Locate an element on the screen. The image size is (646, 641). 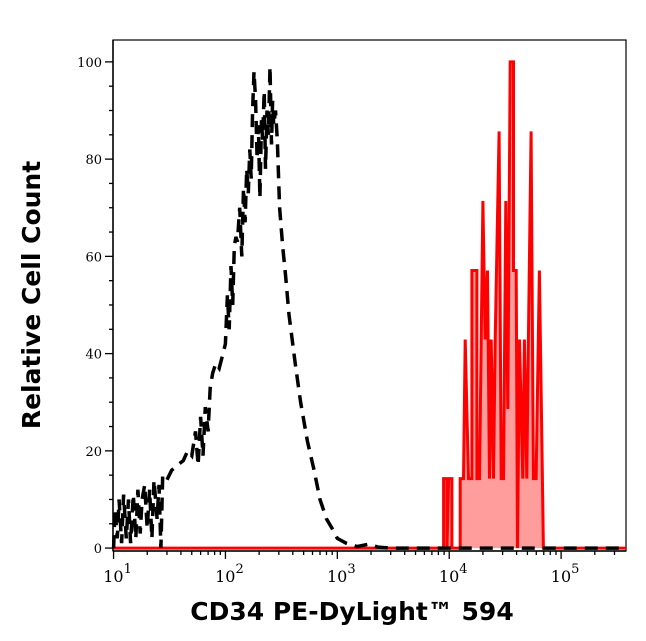
x-tick-label: 10⁴ is located at coordinates (453, 574).